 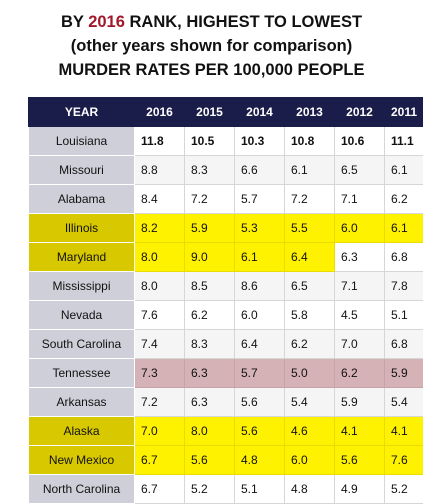 I want to click on year-col-2013: 2013, so click(x=310, y=112).